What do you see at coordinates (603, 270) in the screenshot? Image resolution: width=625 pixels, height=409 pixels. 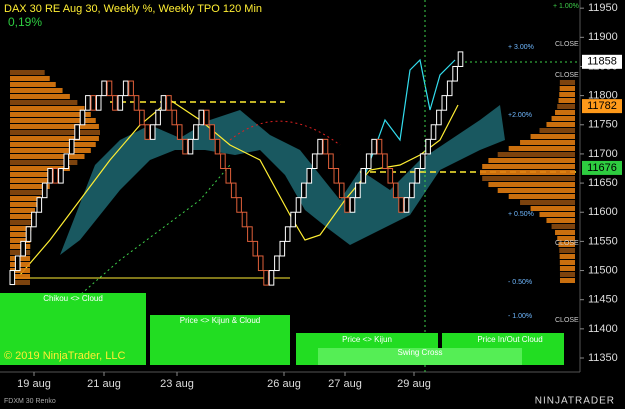 I see `y-tick-label: 11500` at bounding box center [603, 270].